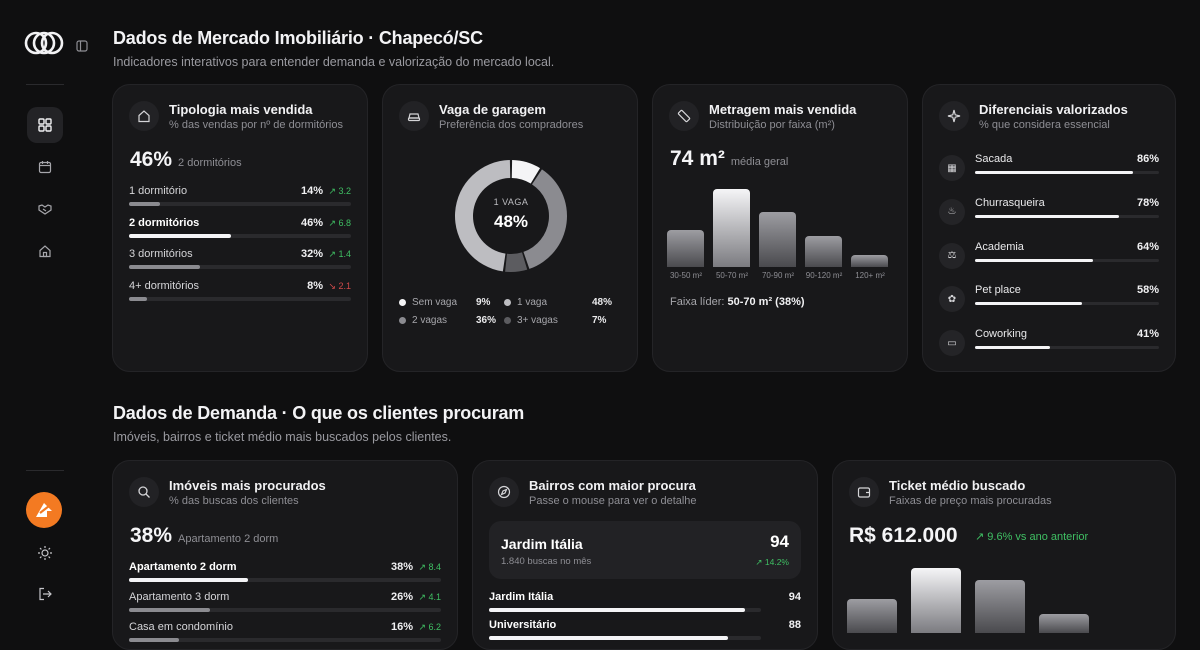  What do you see at coordinates (1053, 109) in the screenshot?
I see `card-title: Diferenciais valorizados` at bounding box center [1053, 109].